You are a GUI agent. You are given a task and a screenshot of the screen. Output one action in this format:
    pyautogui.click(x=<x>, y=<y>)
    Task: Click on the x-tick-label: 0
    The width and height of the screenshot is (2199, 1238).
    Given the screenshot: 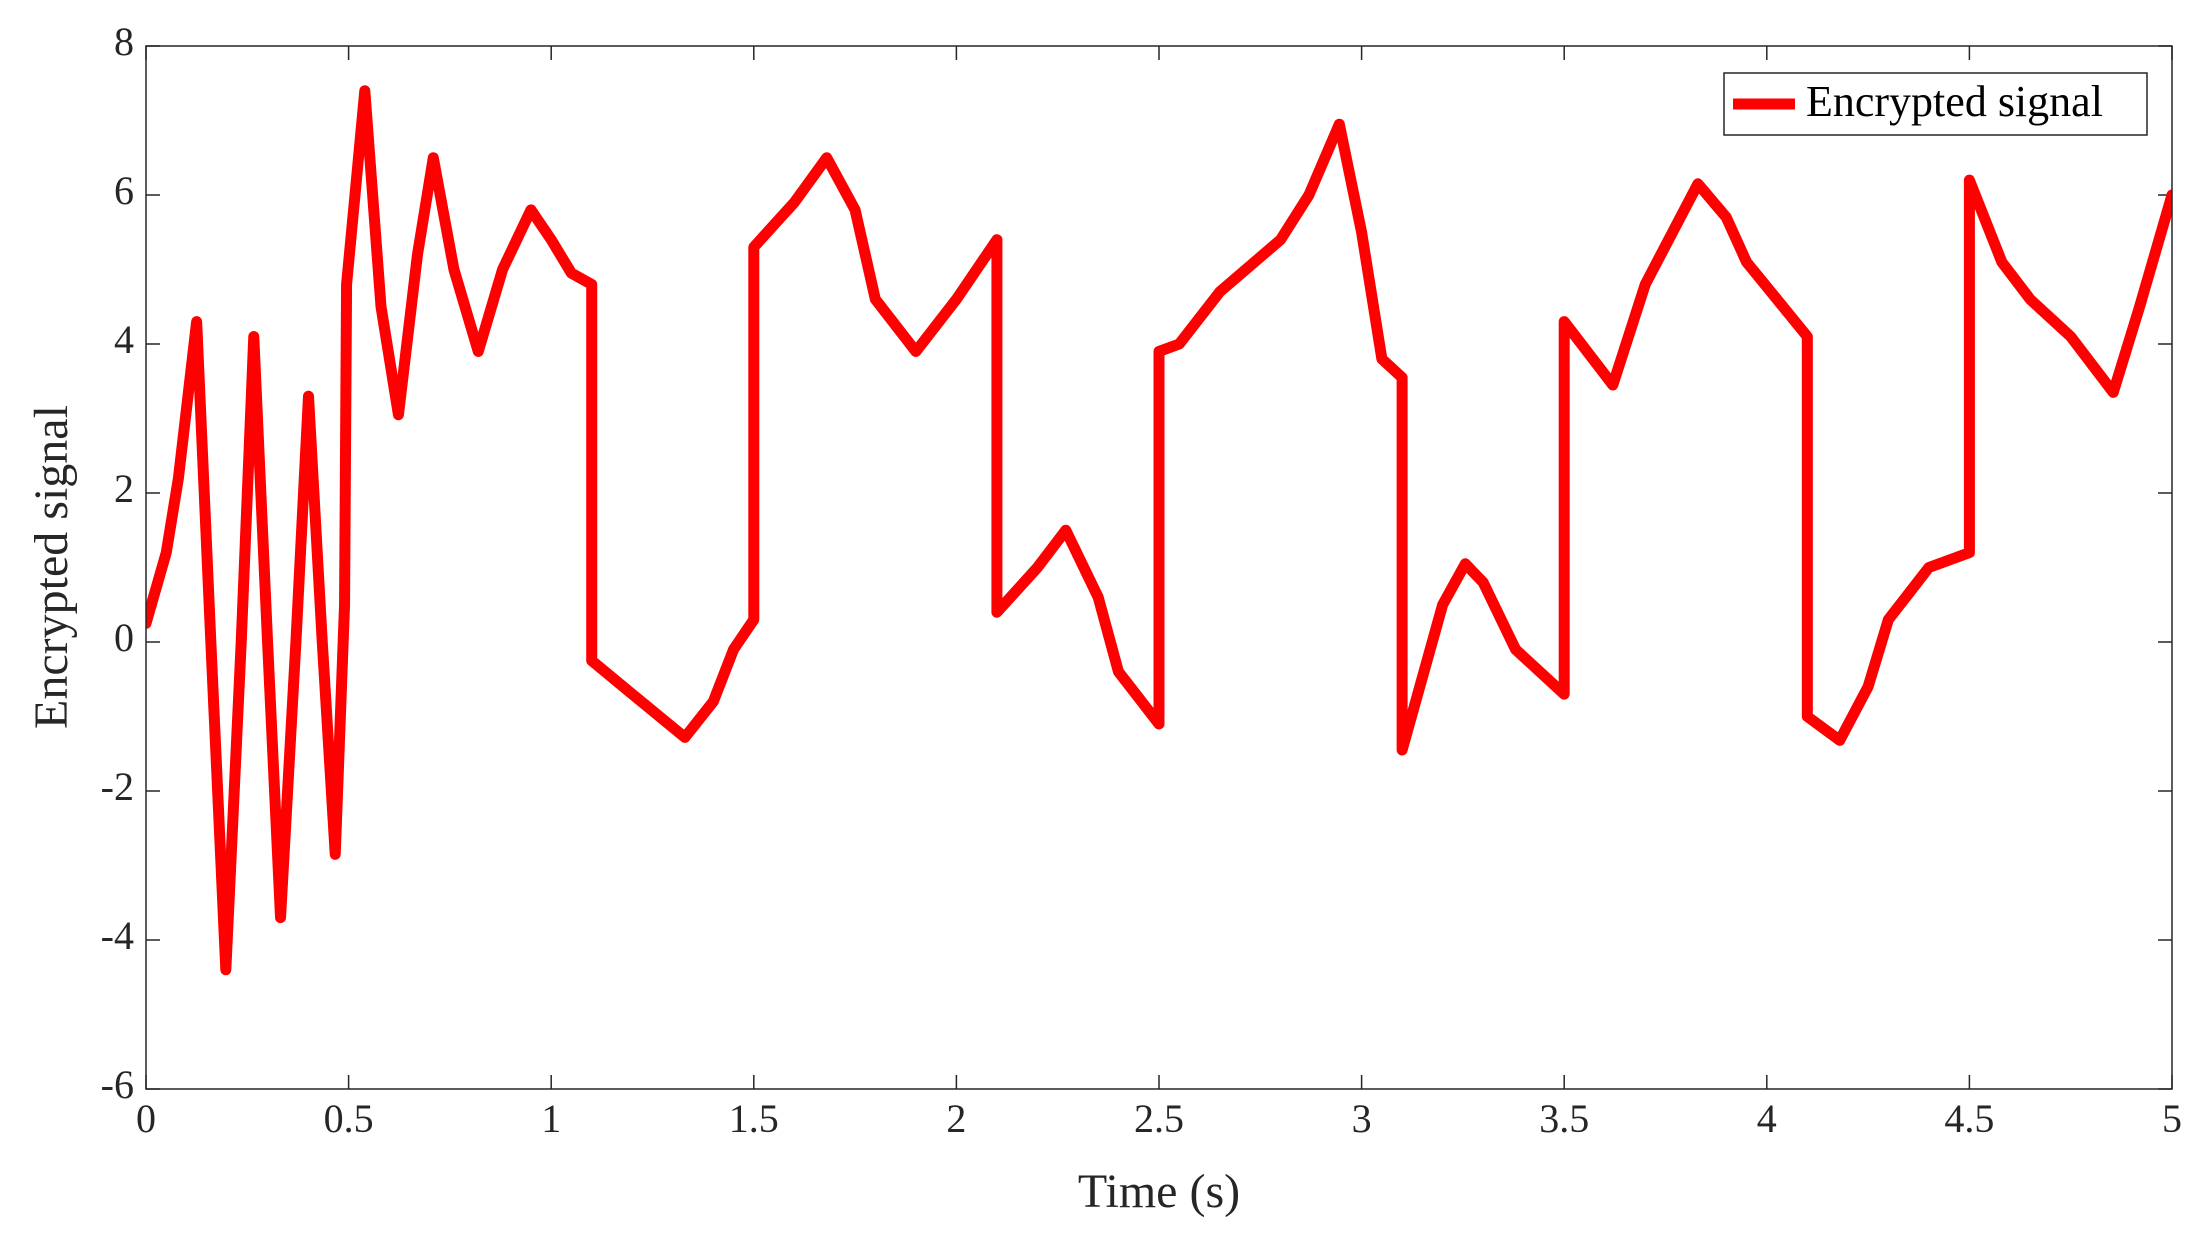 What is the action you would take?
    pyautogui.click(x=146, y=1118)
    